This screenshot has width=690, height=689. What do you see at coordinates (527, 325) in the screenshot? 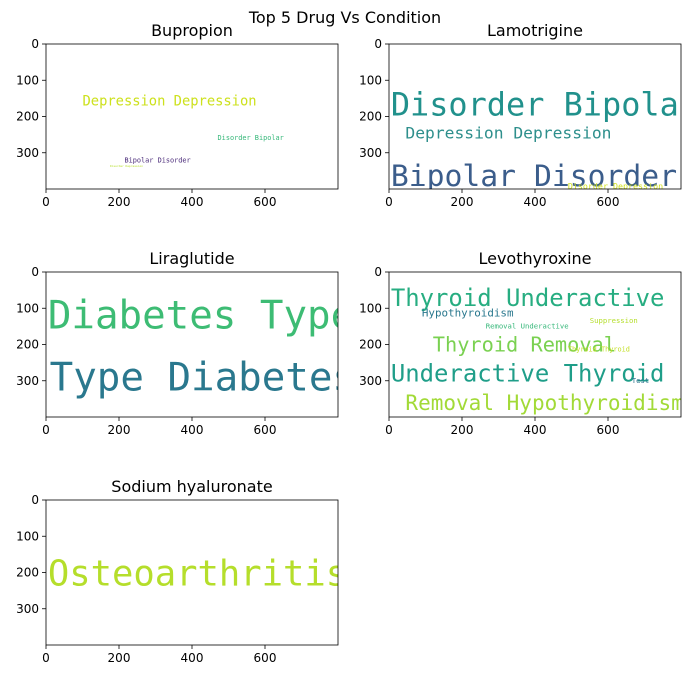
I see `word-phrase: Removal Underactive` at bounding box center [527, 325].